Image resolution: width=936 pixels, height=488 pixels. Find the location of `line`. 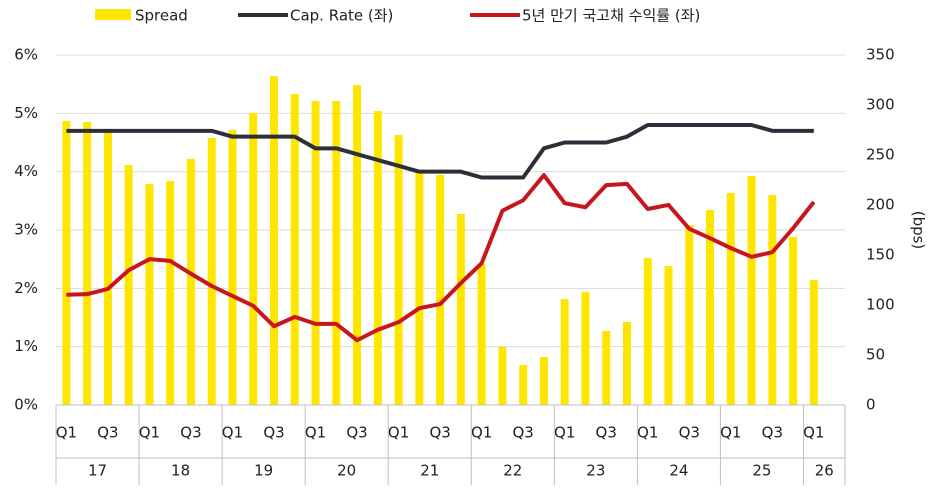

line is located at coordinates (440, 151).